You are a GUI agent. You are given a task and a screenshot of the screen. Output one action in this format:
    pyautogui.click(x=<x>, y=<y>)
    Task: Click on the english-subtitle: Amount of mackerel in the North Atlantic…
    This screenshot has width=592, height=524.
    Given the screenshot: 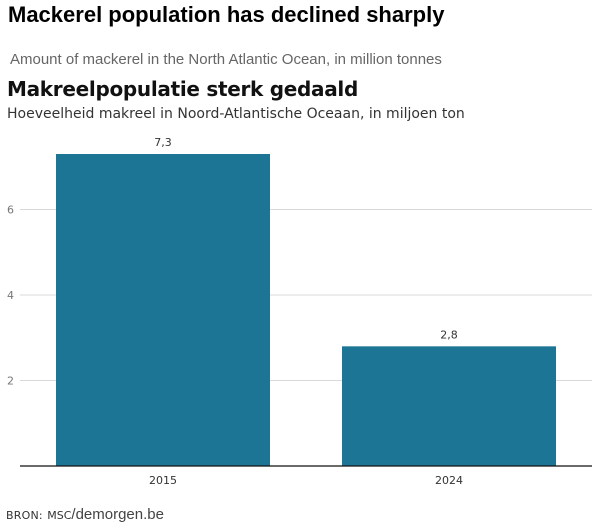 What is the action you would take?
    pyautogui.click(x=226, y=59)
    